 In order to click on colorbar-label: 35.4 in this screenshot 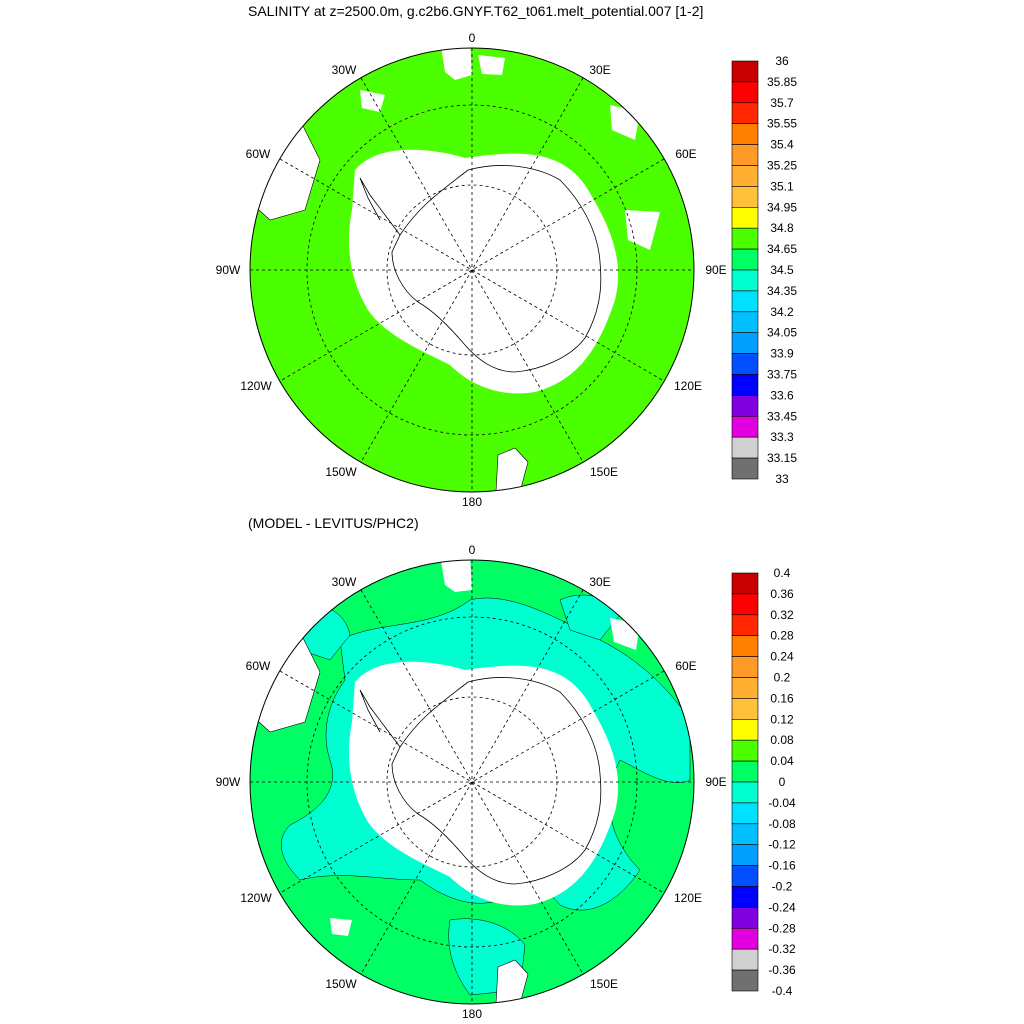, I will do `click(782, 145)`.